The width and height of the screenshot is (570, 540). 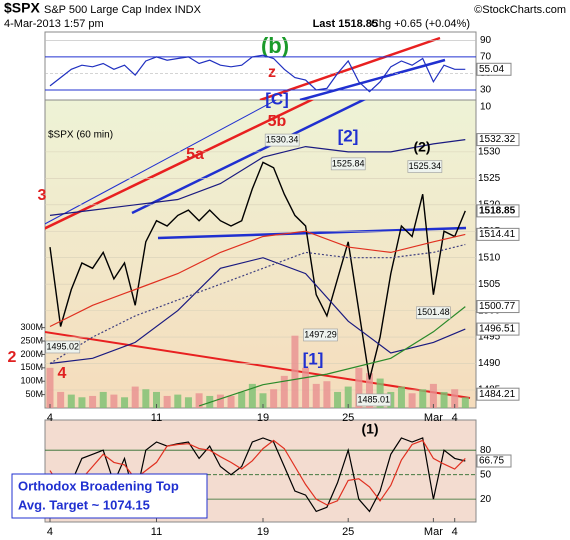 What do you see at coordinates (277, 98) in the screenshot?
I see `wave-label: [C]` at bounding box center [277, 98].